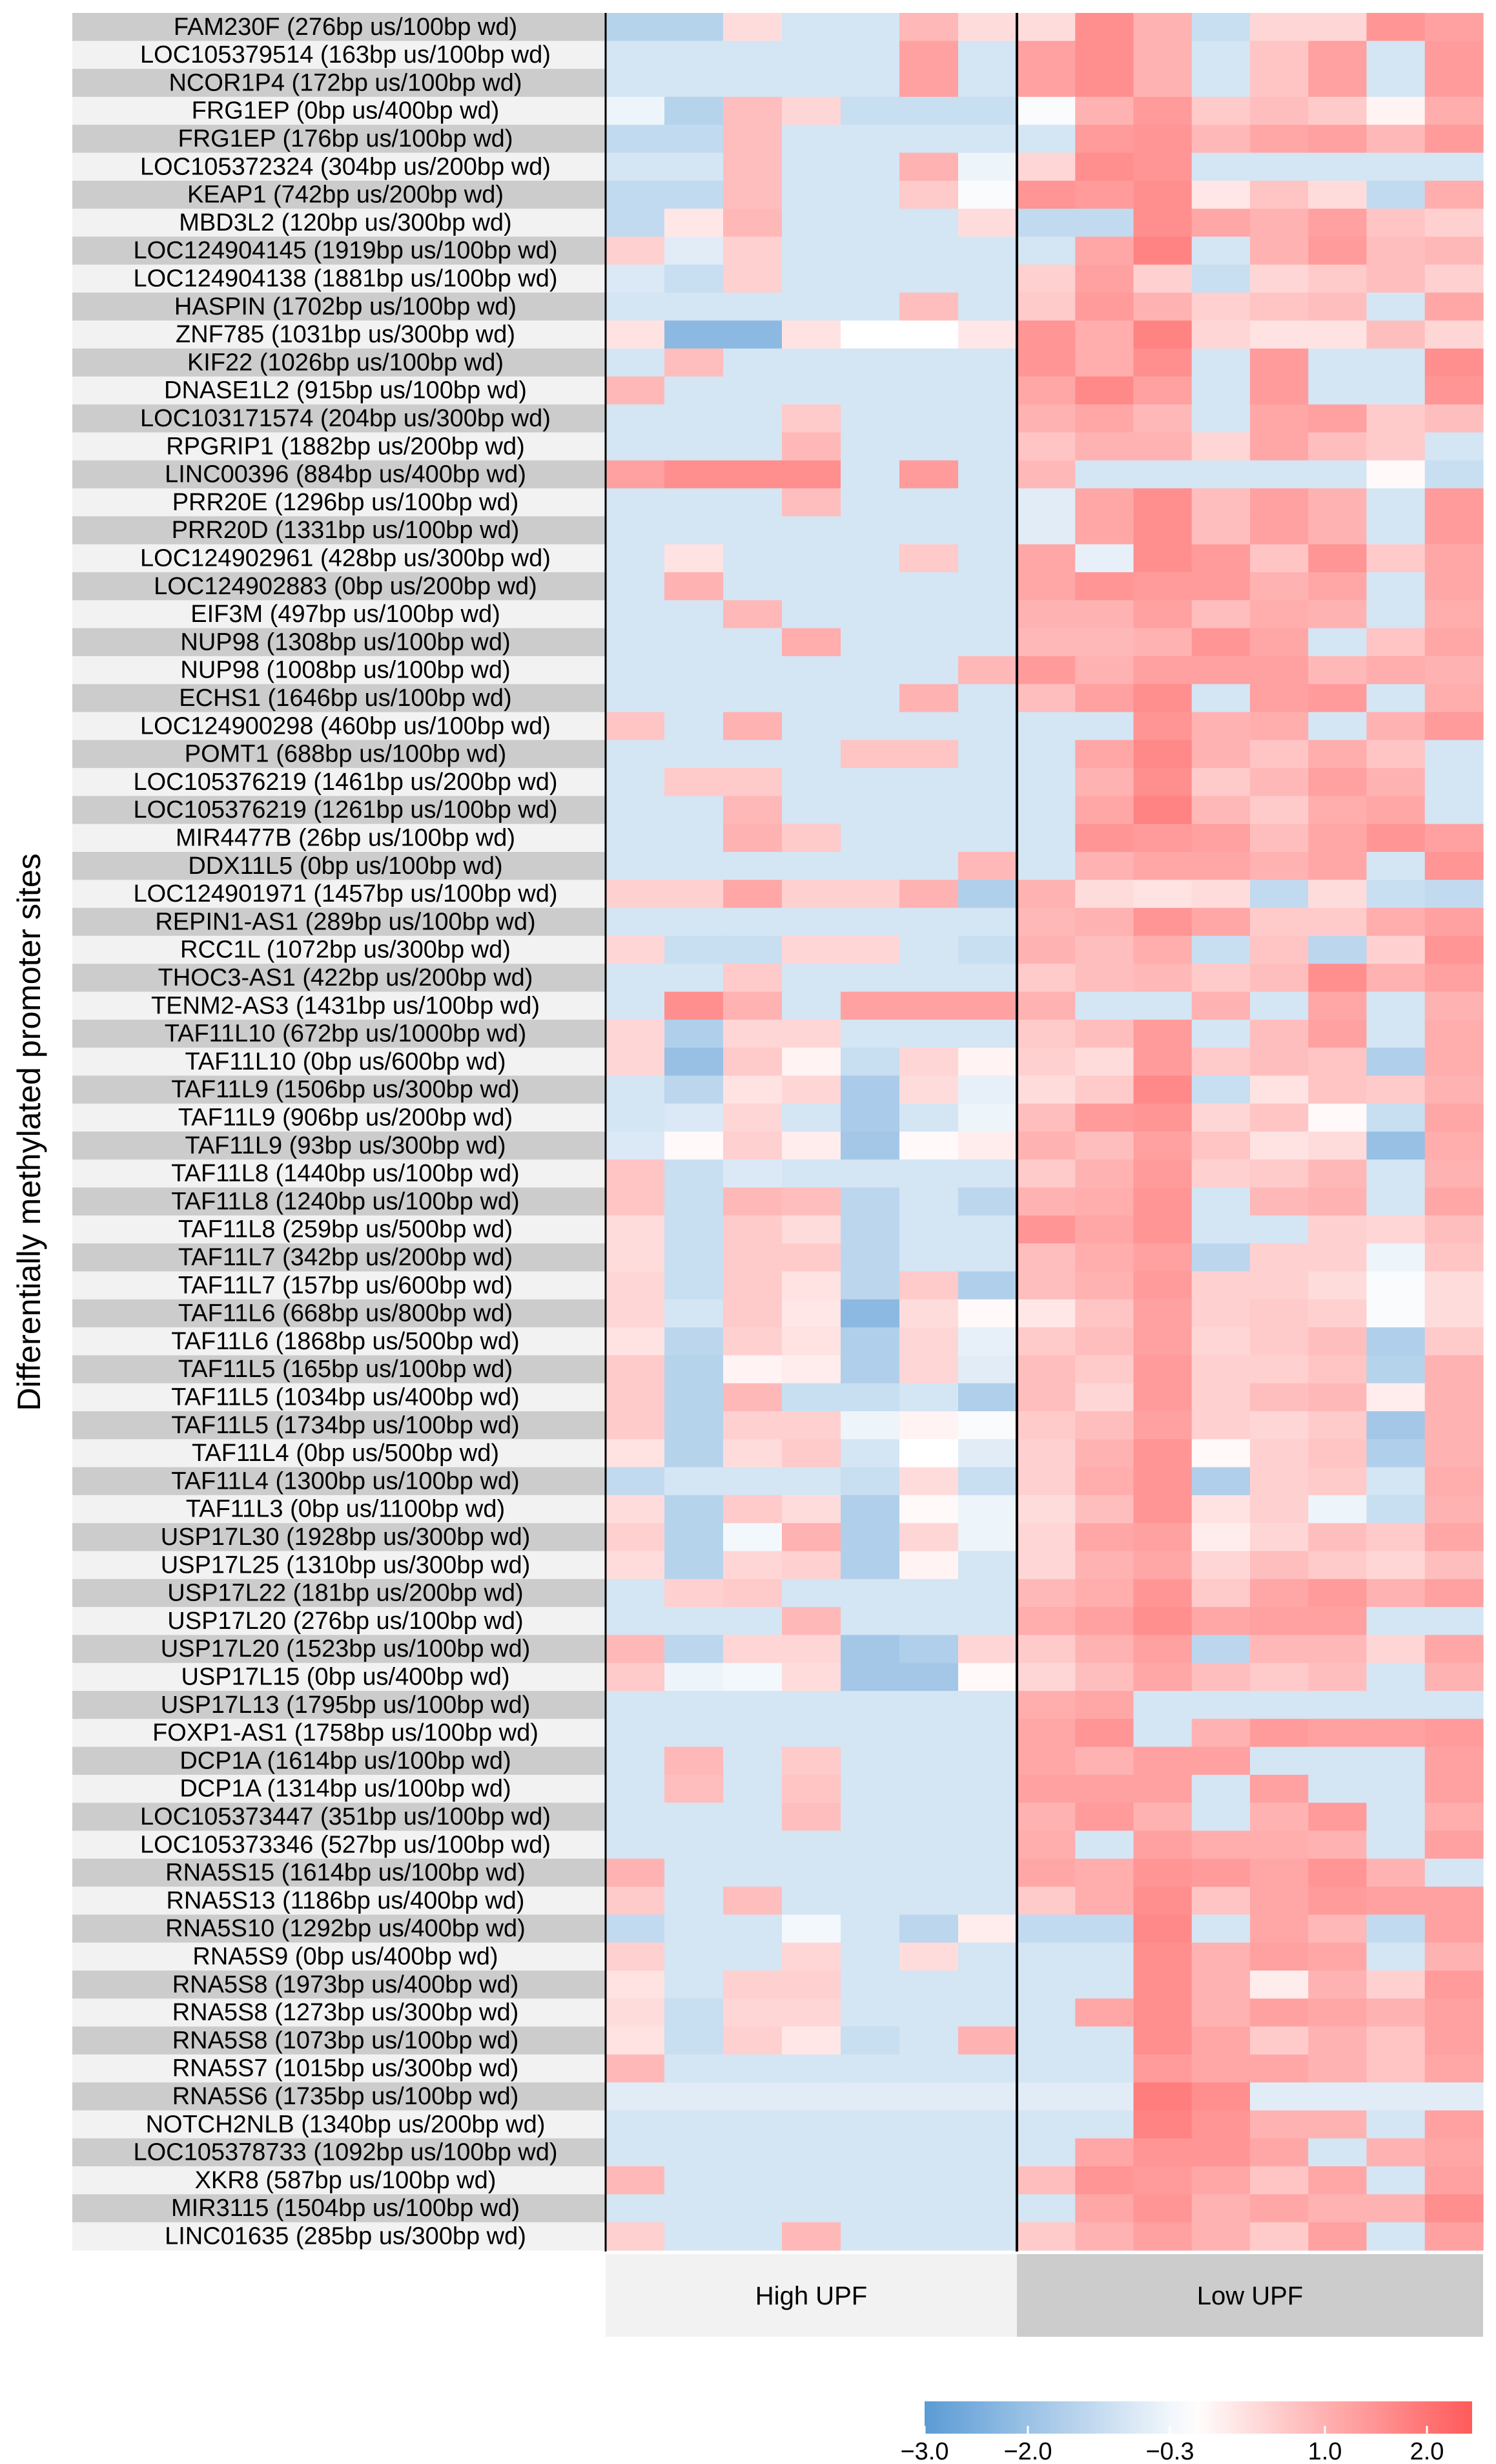  I want to click on colorbar-tick-label: 1.0, so click(1325, 2451).